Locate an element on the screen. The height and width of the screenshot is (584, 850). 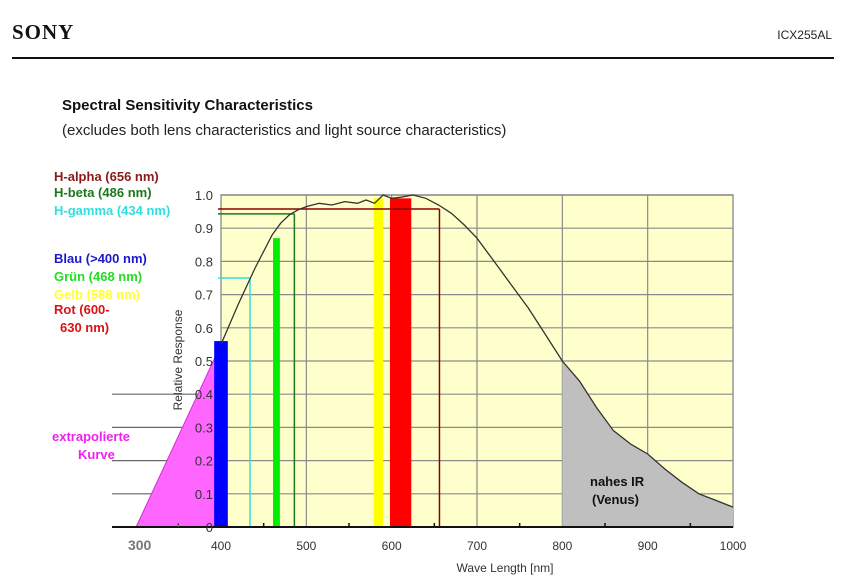
y-tick-label: 0.8 is located at coordinates (204, 261).